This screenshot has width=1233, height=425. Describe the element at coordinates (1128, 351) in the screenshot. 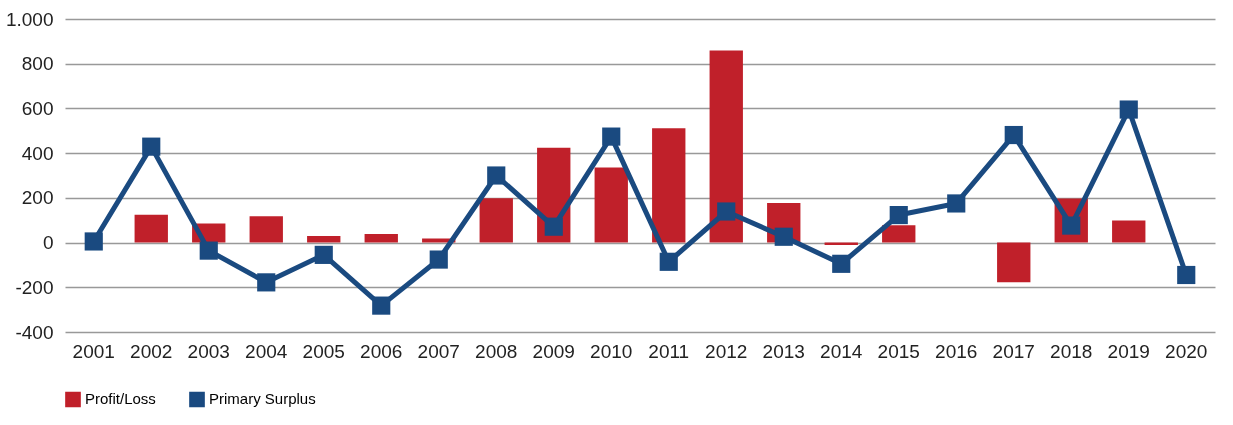

I see `x-tick-label: 2019` at that location.